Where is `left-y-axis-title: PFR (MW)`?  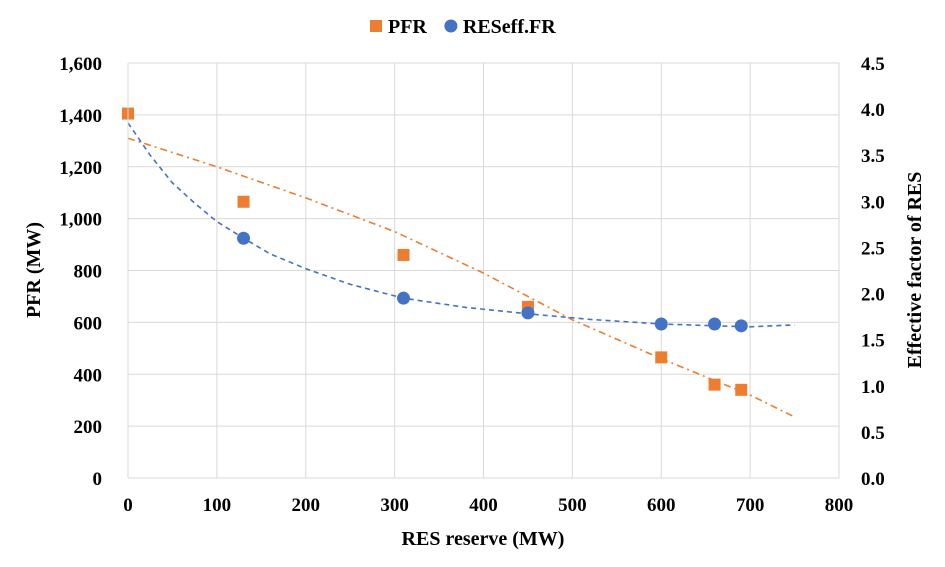
left-y-axis-title: PFR (MW) is located at coordinates (34, 270).